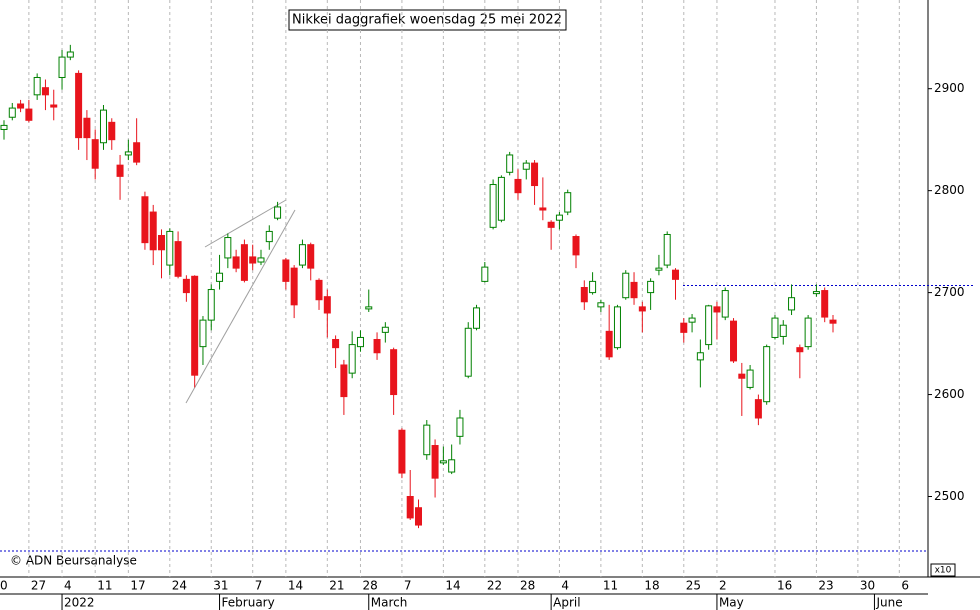 Image resolution: width=980 pixels, height=610 pixels. What do you see at coordinates (905, 586) in the screenshot?
I see `x-tick-label: 6` at bounding box center [905, 586].